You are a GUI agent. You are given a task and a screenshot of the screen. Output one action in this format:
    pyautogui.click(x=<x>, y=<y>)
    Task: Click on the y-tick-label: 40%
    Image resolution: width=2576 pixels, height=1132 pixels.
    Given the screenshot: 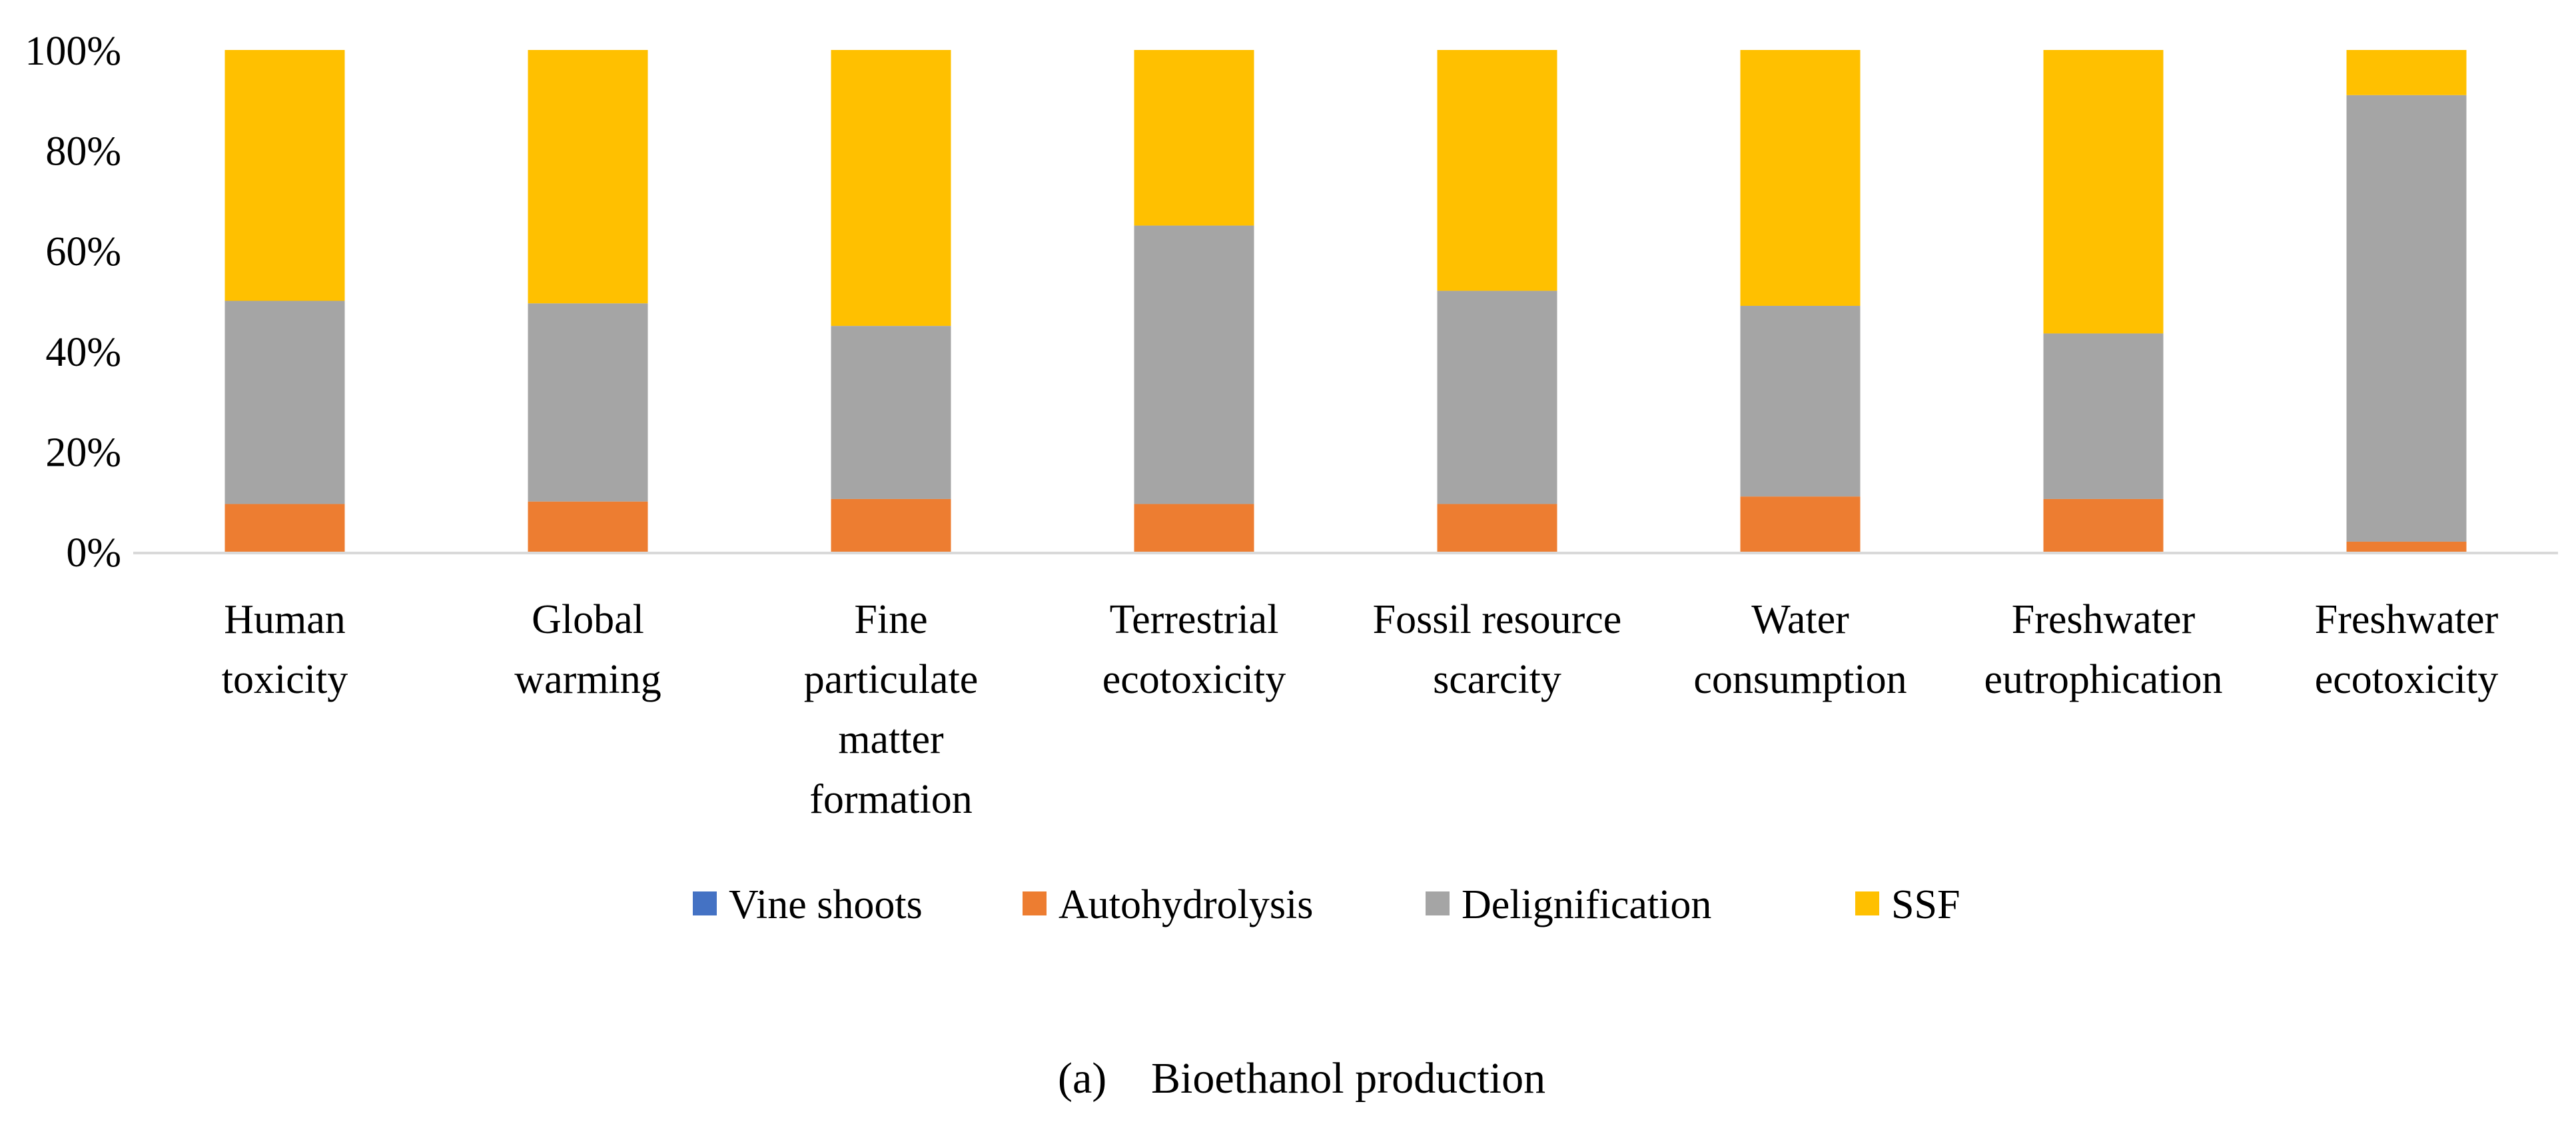 What is the action you would take?
    pyautogui.click(x=83, y=353)
    